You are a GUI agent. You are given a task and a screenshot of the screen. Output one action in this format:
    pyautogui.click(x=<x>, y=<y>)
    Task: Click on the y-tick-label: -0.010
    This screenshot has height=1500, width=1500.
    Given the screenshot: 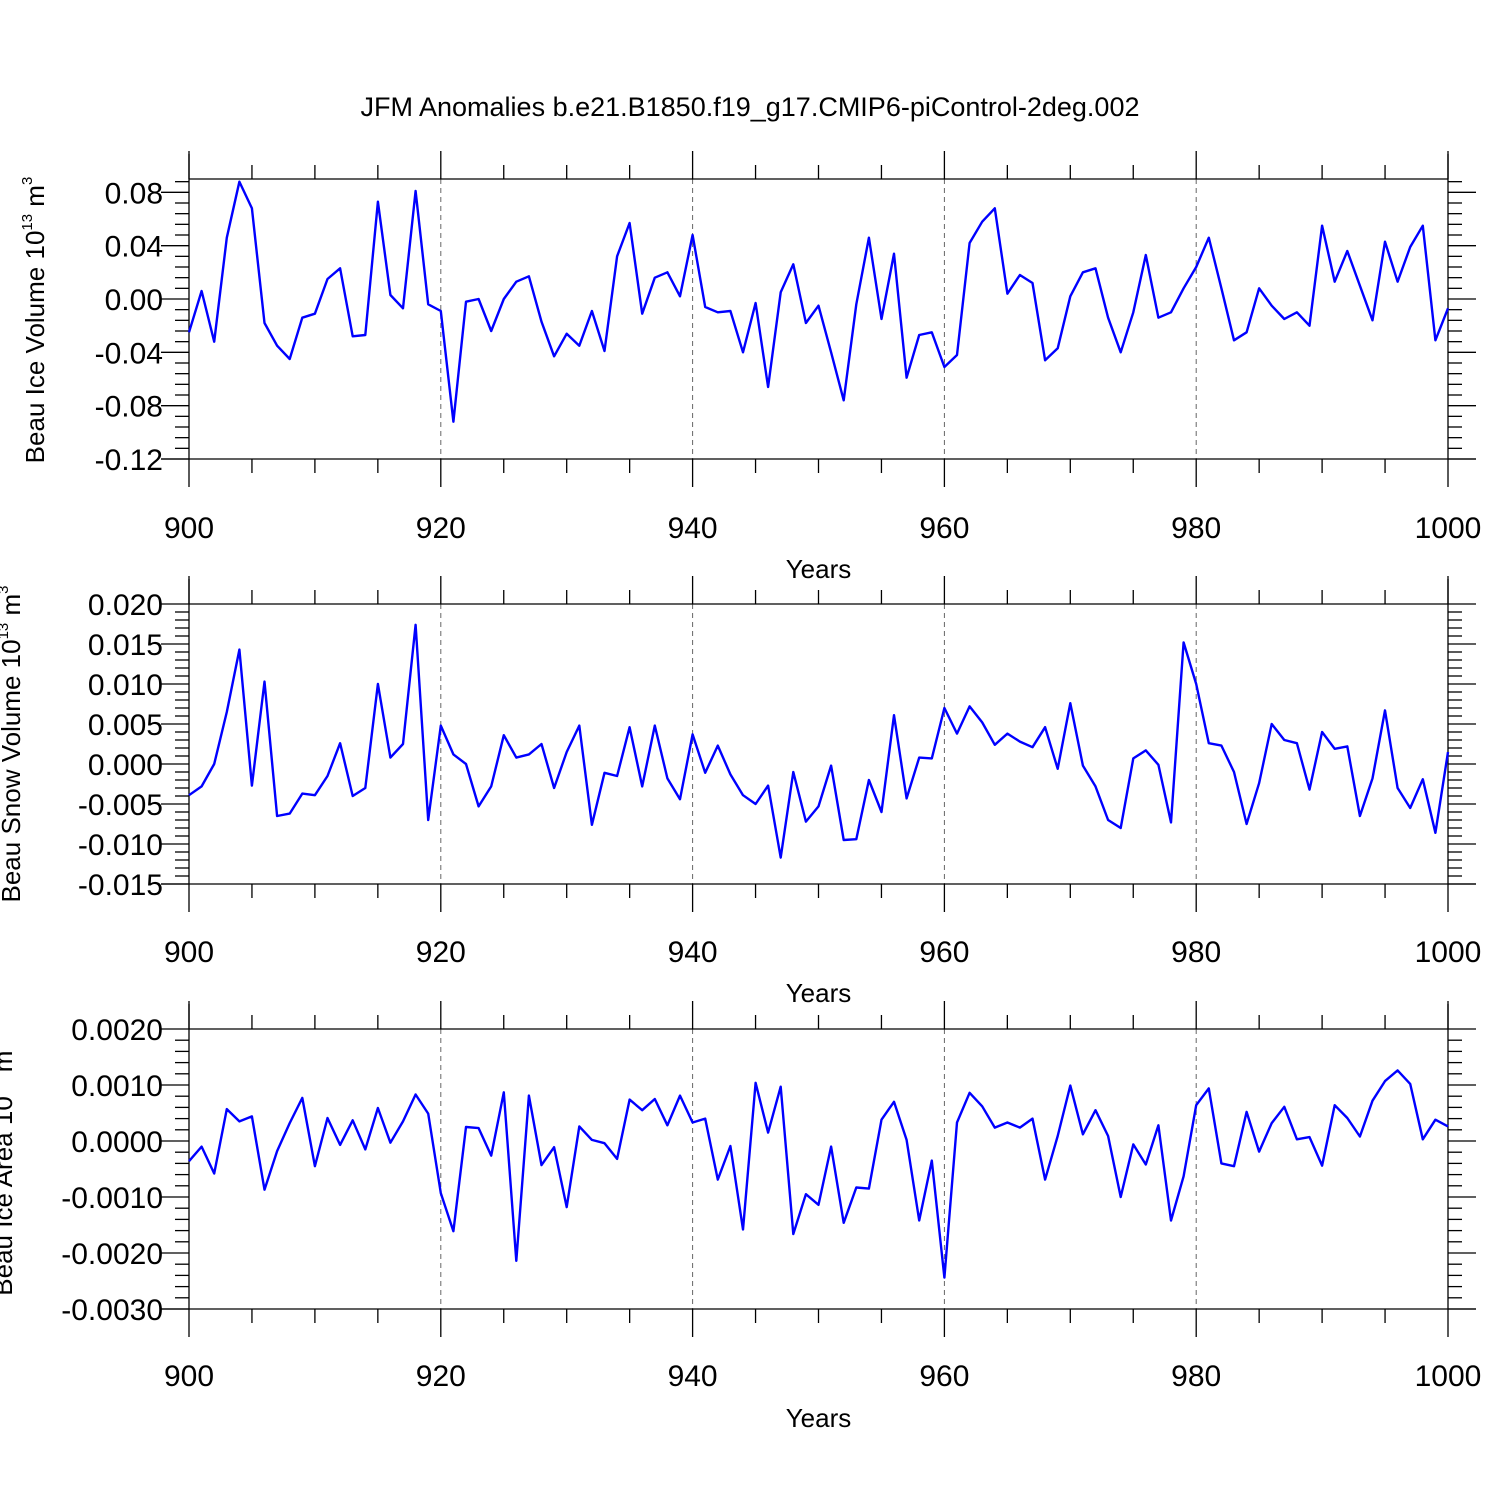 What is the action you would take?
    pyautogui.click(x=120, y=845)
    